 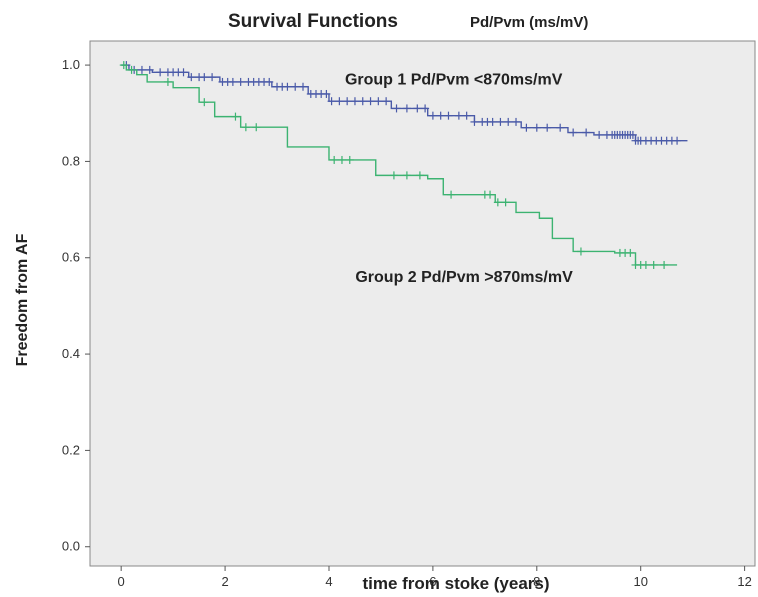 I want to click on x-tick-label: 10, so click(x=640, y=581).